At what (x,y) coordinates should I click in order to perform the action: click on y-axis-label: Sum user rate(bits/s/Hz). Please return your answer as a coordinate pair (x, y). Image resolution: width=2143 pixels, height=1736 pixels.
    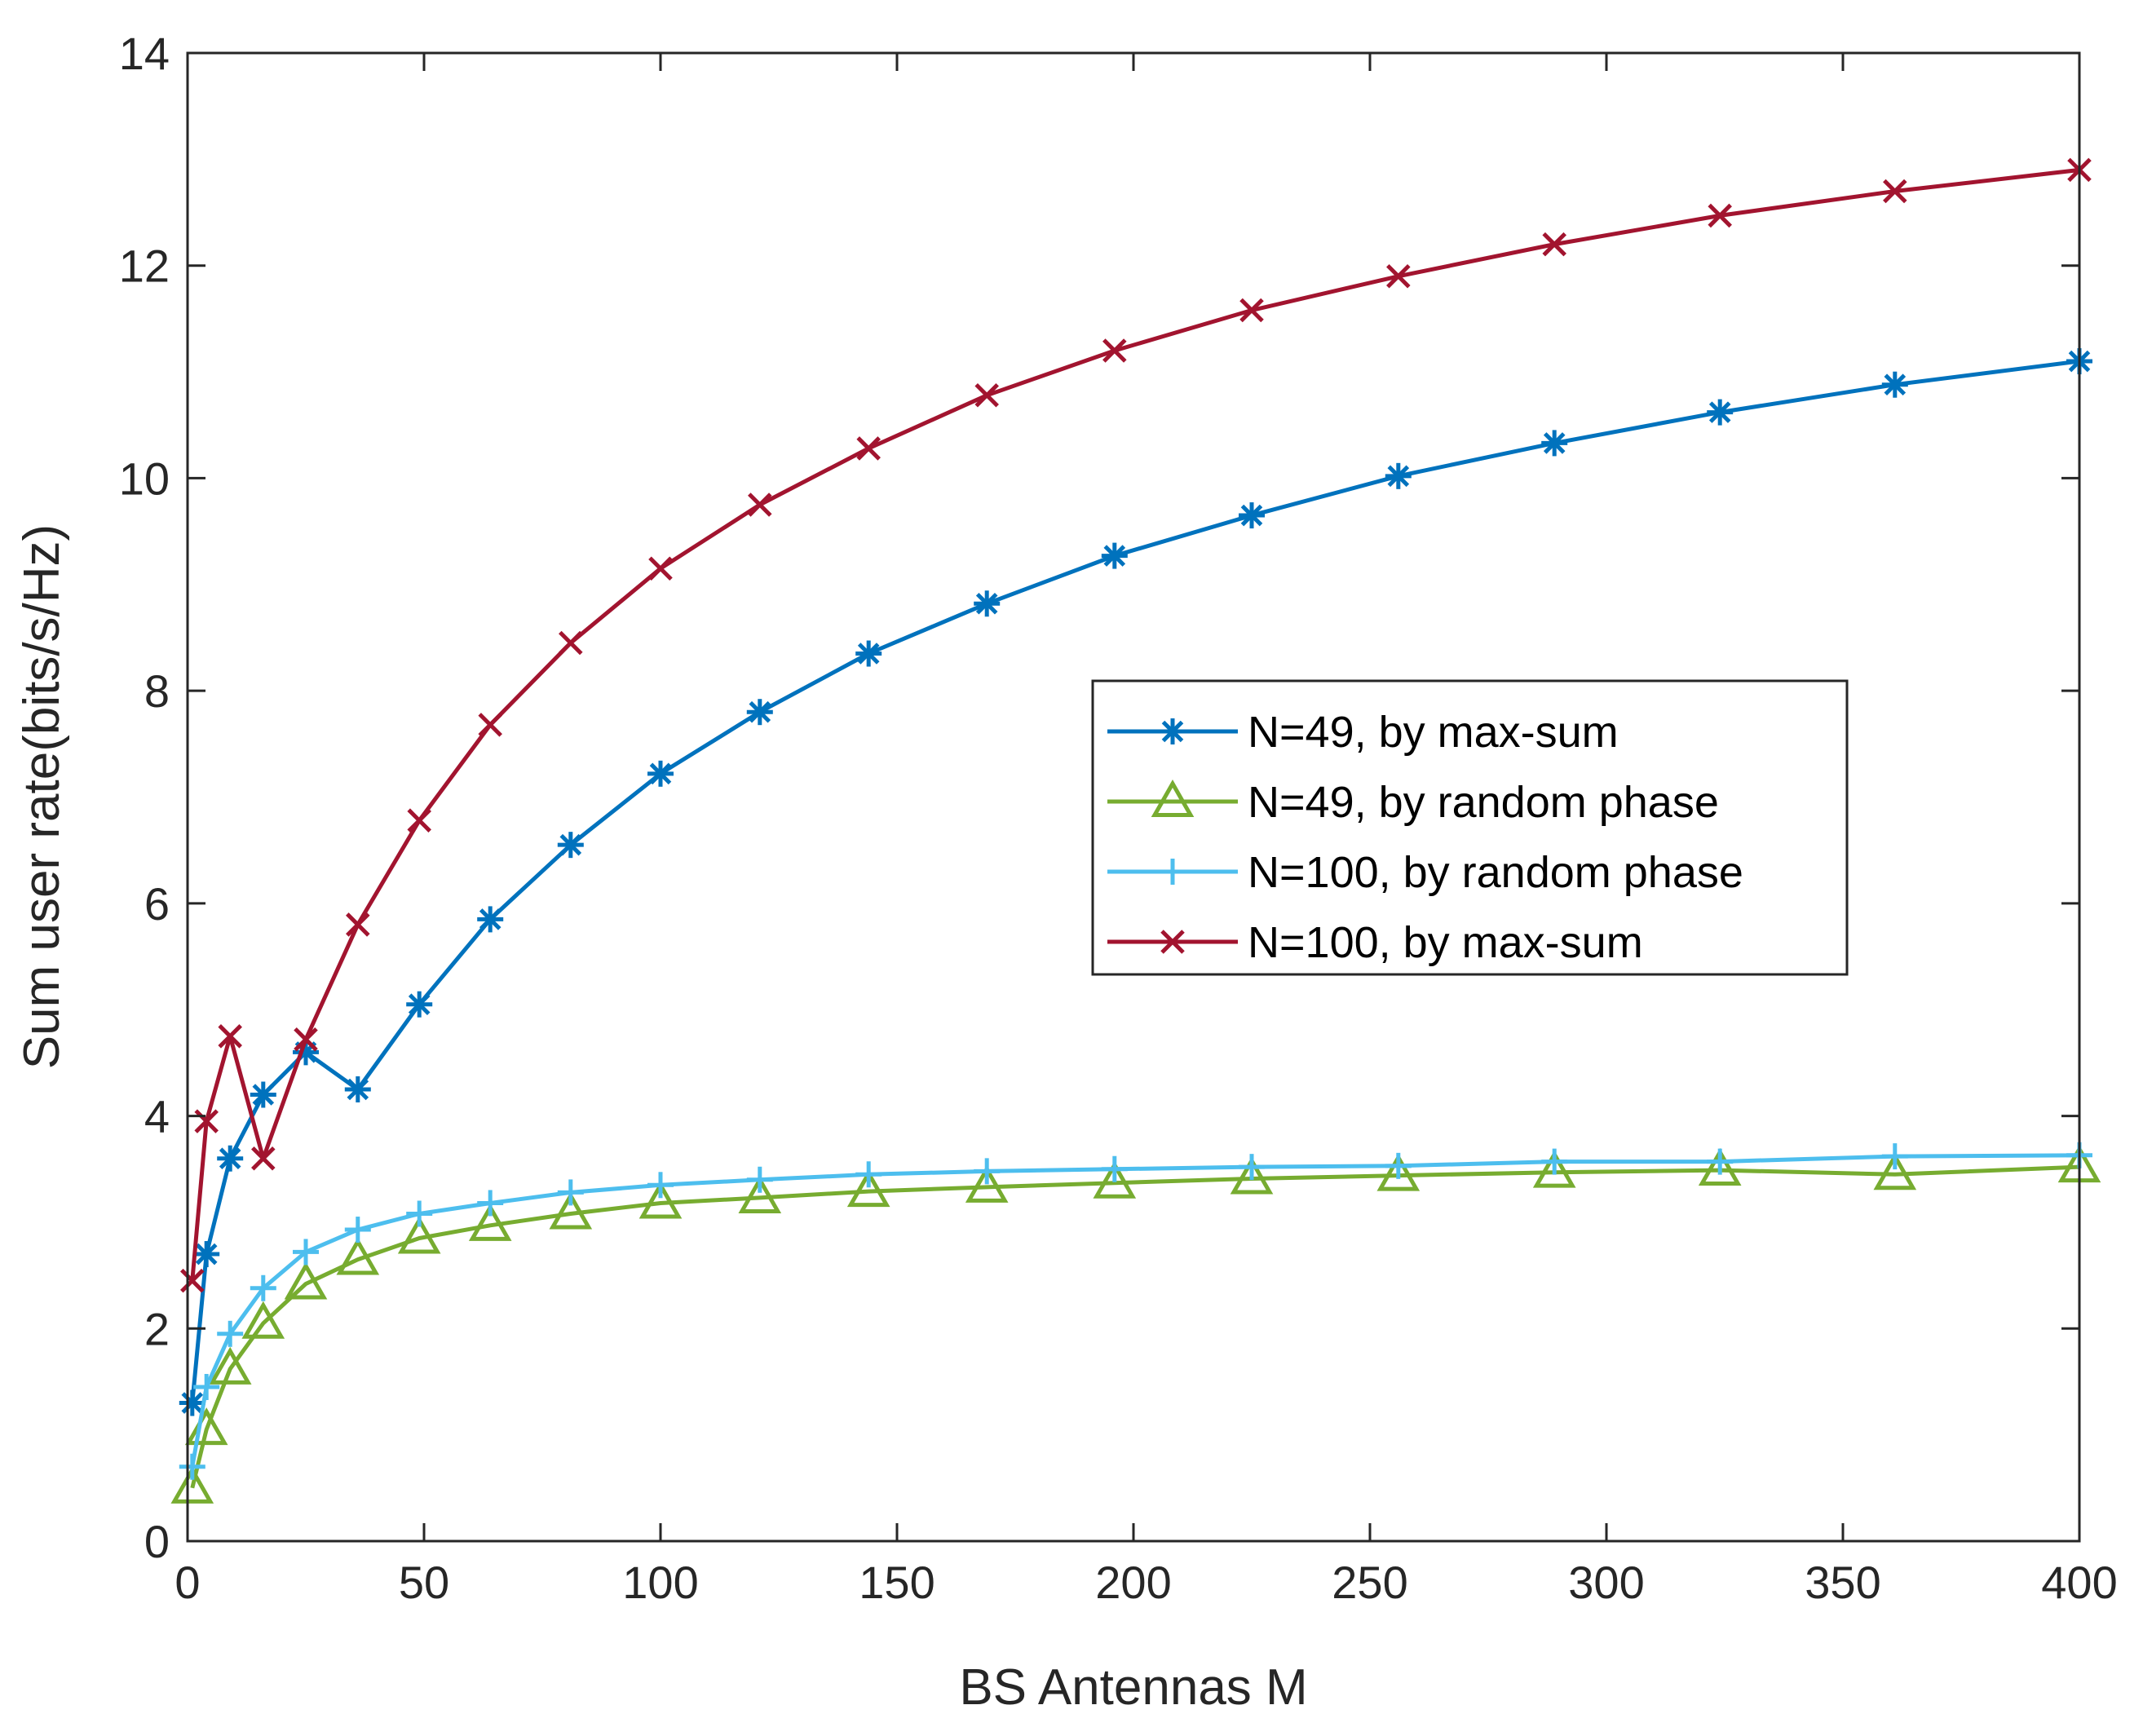
    Looking at the image, I should click on (42, 796).